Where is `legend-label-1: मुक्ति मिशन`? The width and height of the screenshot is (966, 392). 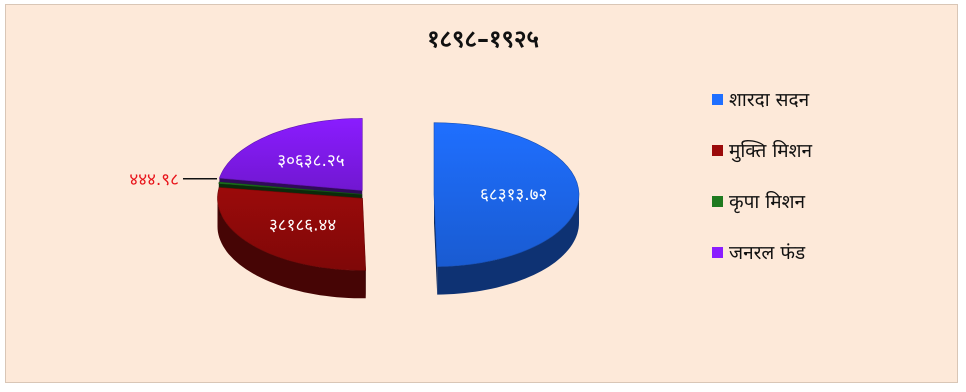 legend-label-1: मुक्ति मिशन is located at coordinates (771, 151).